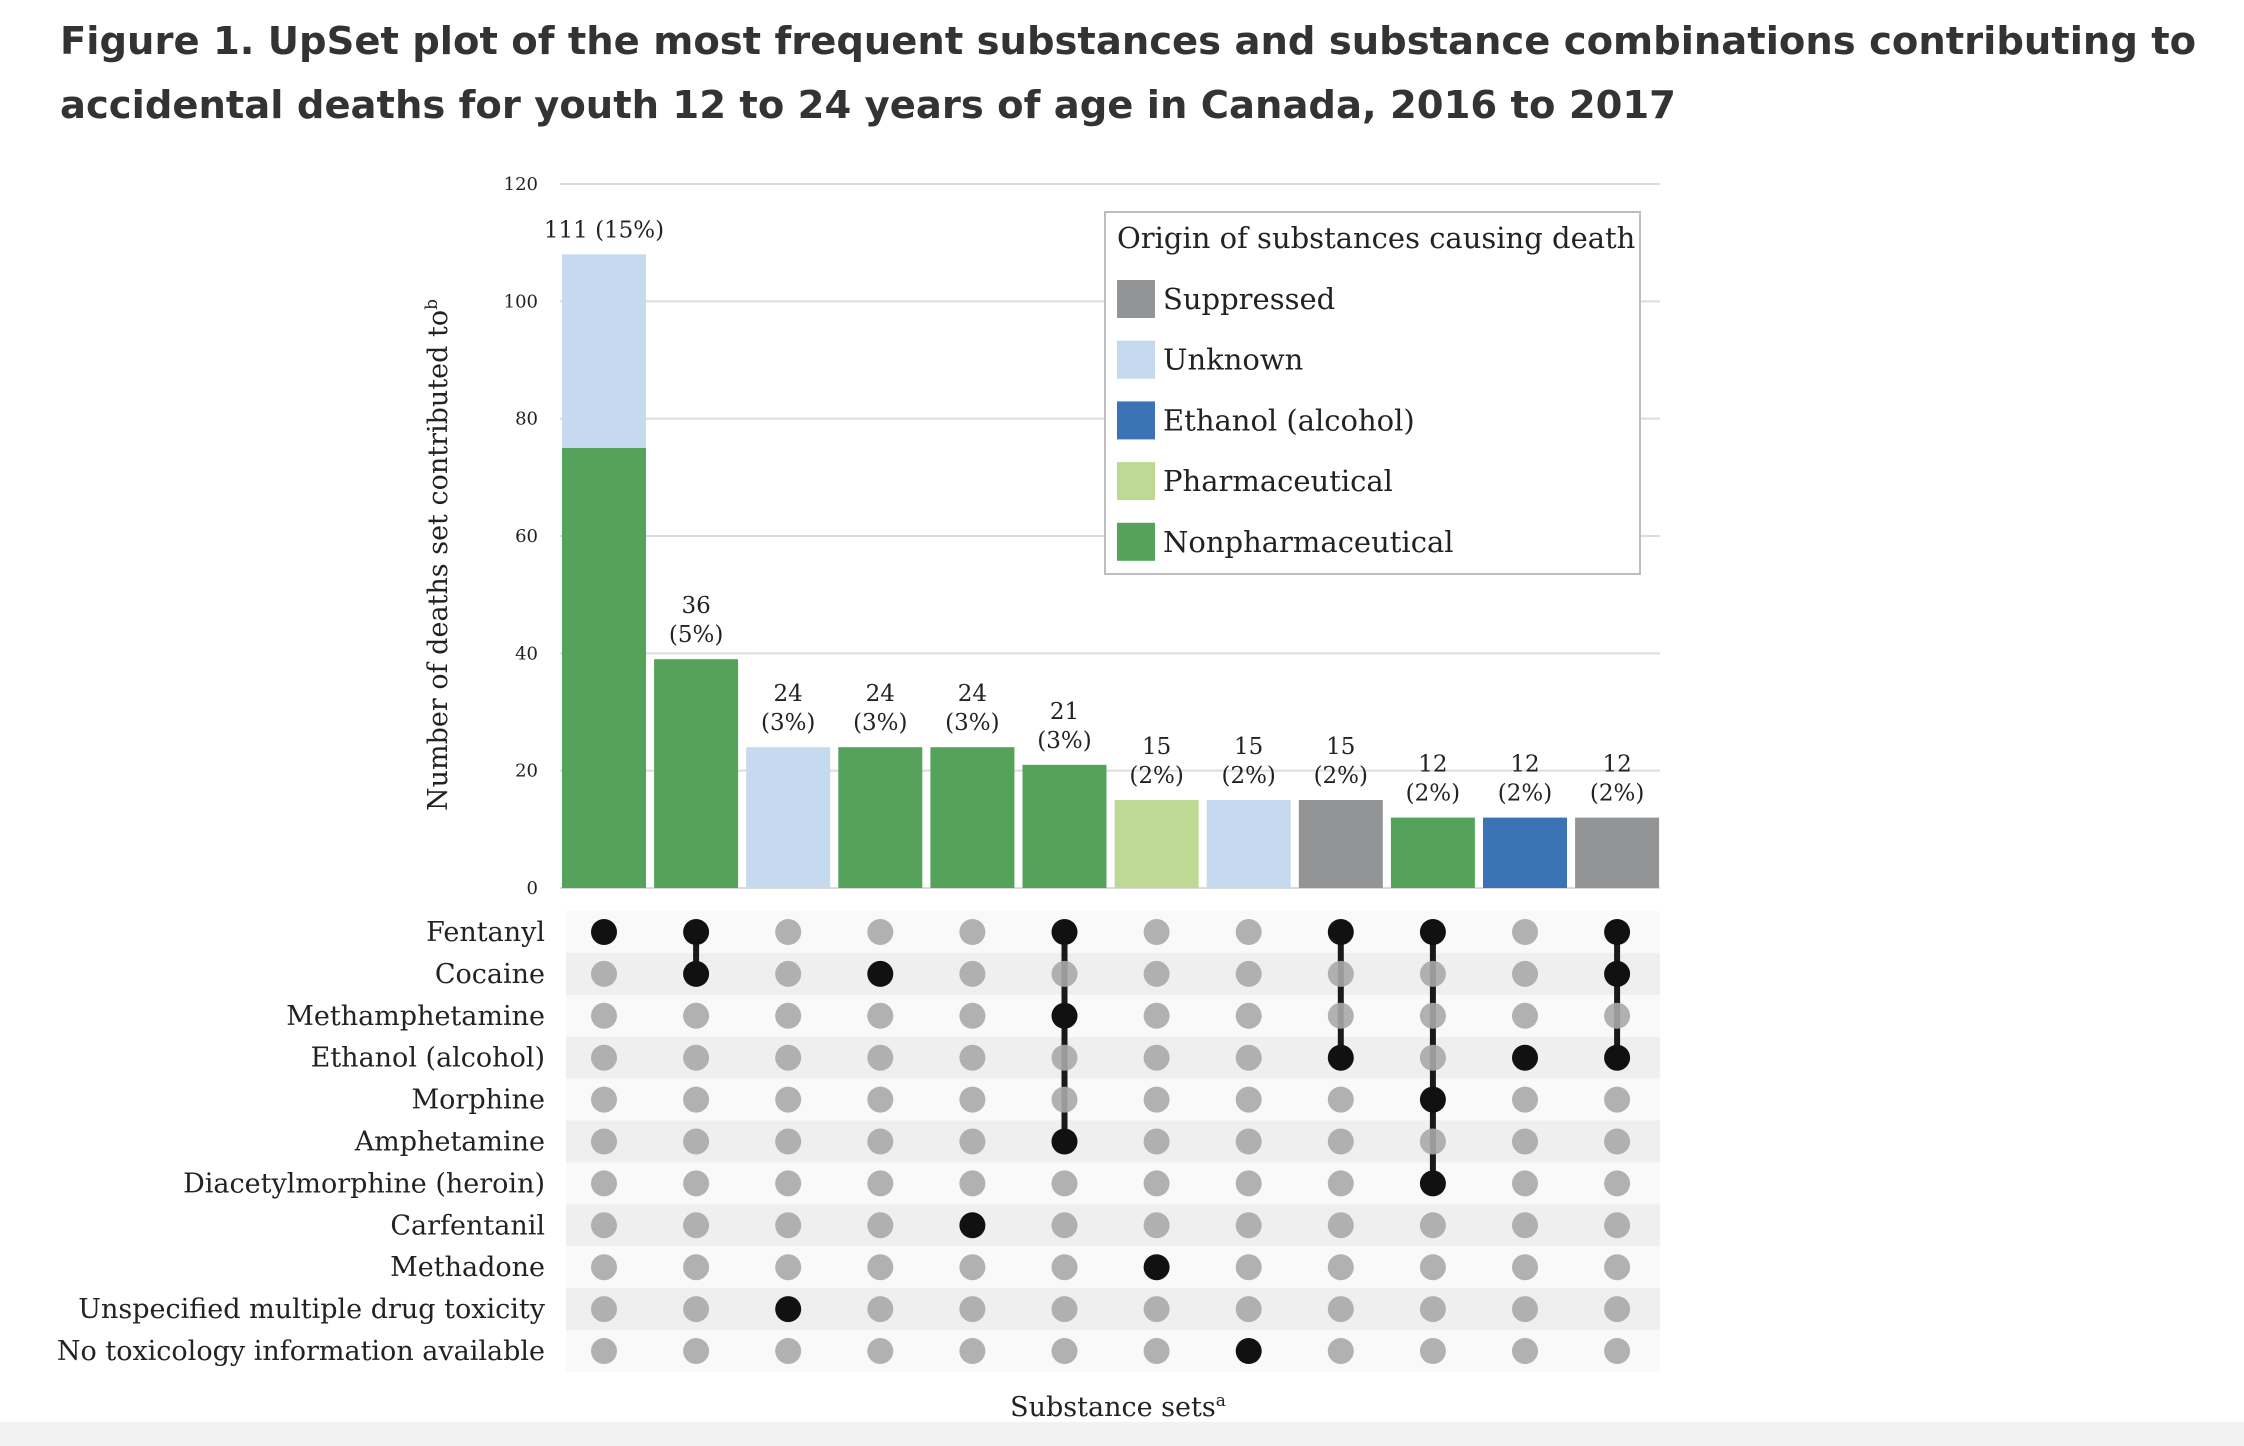  Describe the element at coordinates (521, 184) in the screenshot. I see `y-tick-label: 120` at that location.